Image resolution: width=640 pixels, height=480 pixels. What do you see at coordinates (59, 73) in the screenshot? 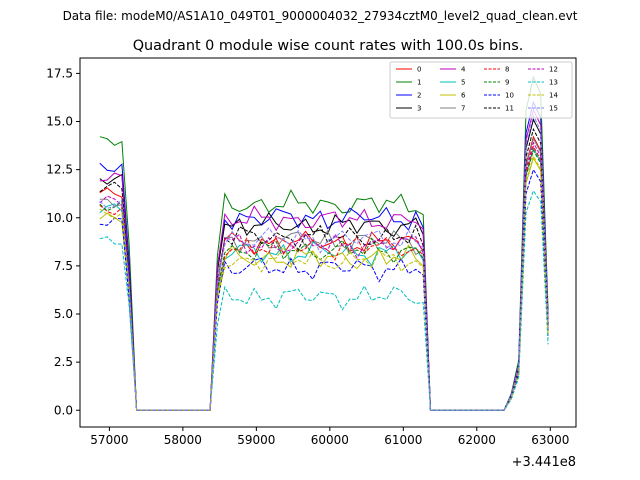
I see `y-tick-label: 17.5` at bounding box center [59, 73].